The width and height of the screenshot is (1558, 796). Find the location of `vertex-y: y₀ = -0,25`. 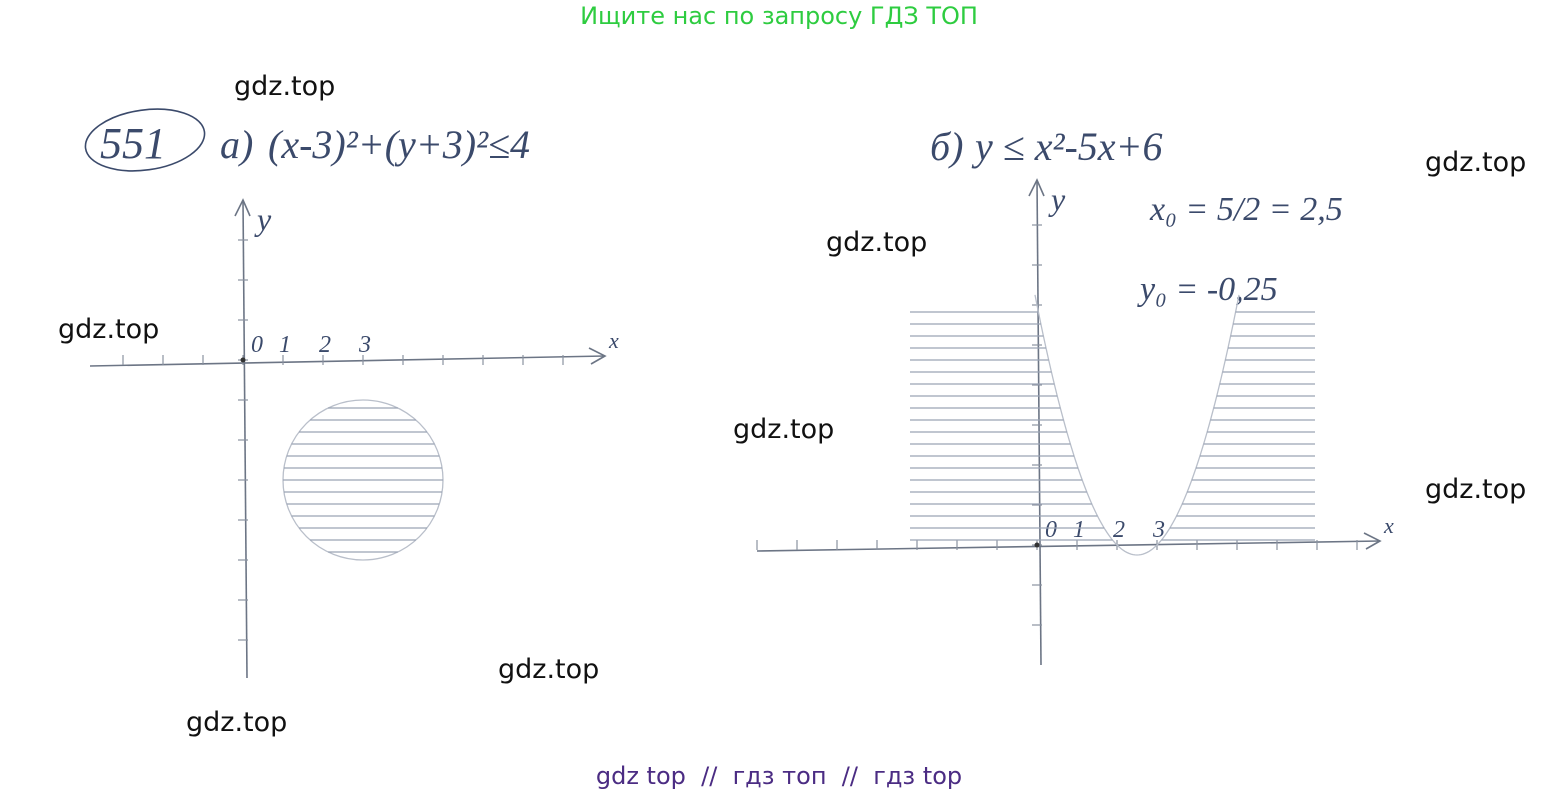

vertex-y: y₀ = -0,25 is located at coordinates (1207, 289).